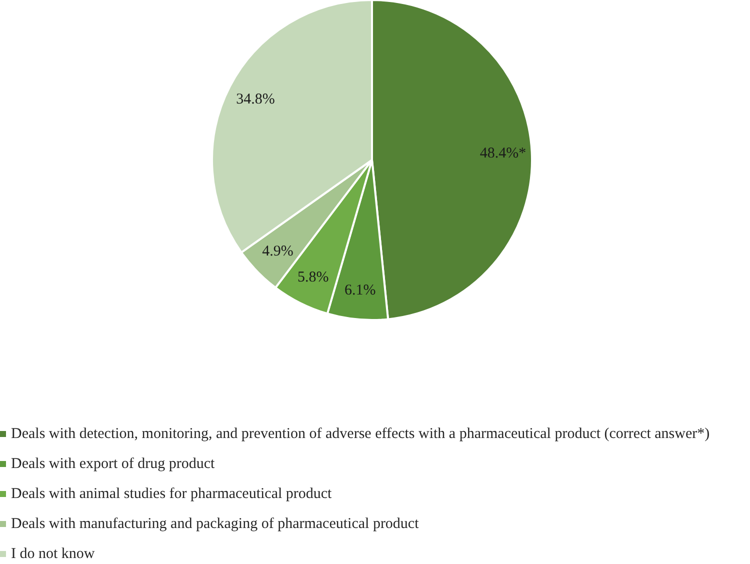 This screenshot has width=750, height=564. What do you see at coordinates (278, 251) in the screenshot?
I see `data-label: 4.9%` at bounding box center [278, 251].